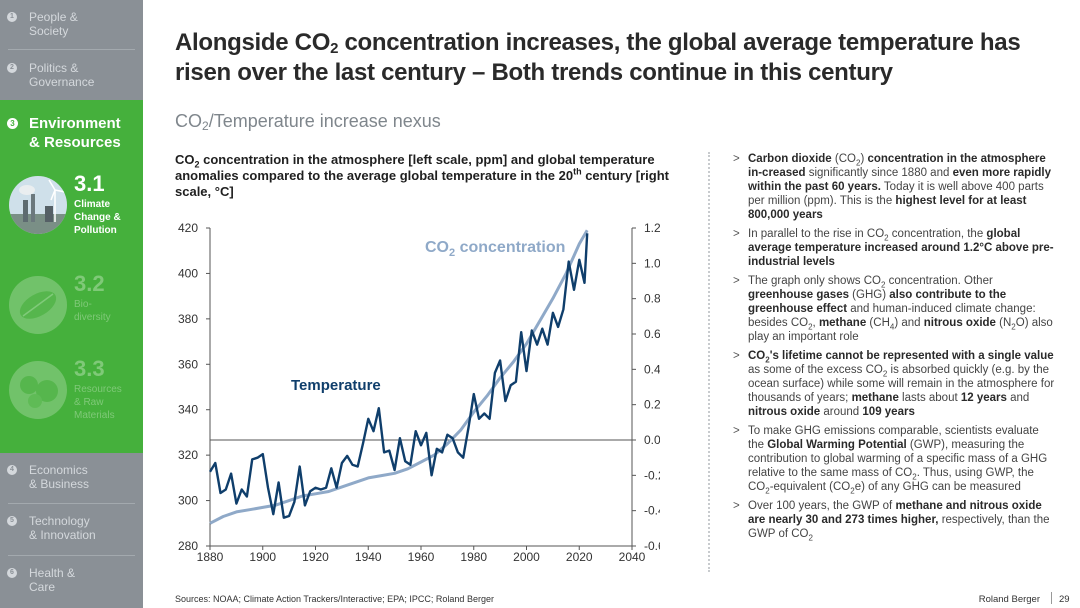  What do you see at coordinates (71, 212) in the screenshot?
I see `sidebar-subitem-climate-change: 3.1 Climate Change & Pollution` at bounding box center [71, 212].